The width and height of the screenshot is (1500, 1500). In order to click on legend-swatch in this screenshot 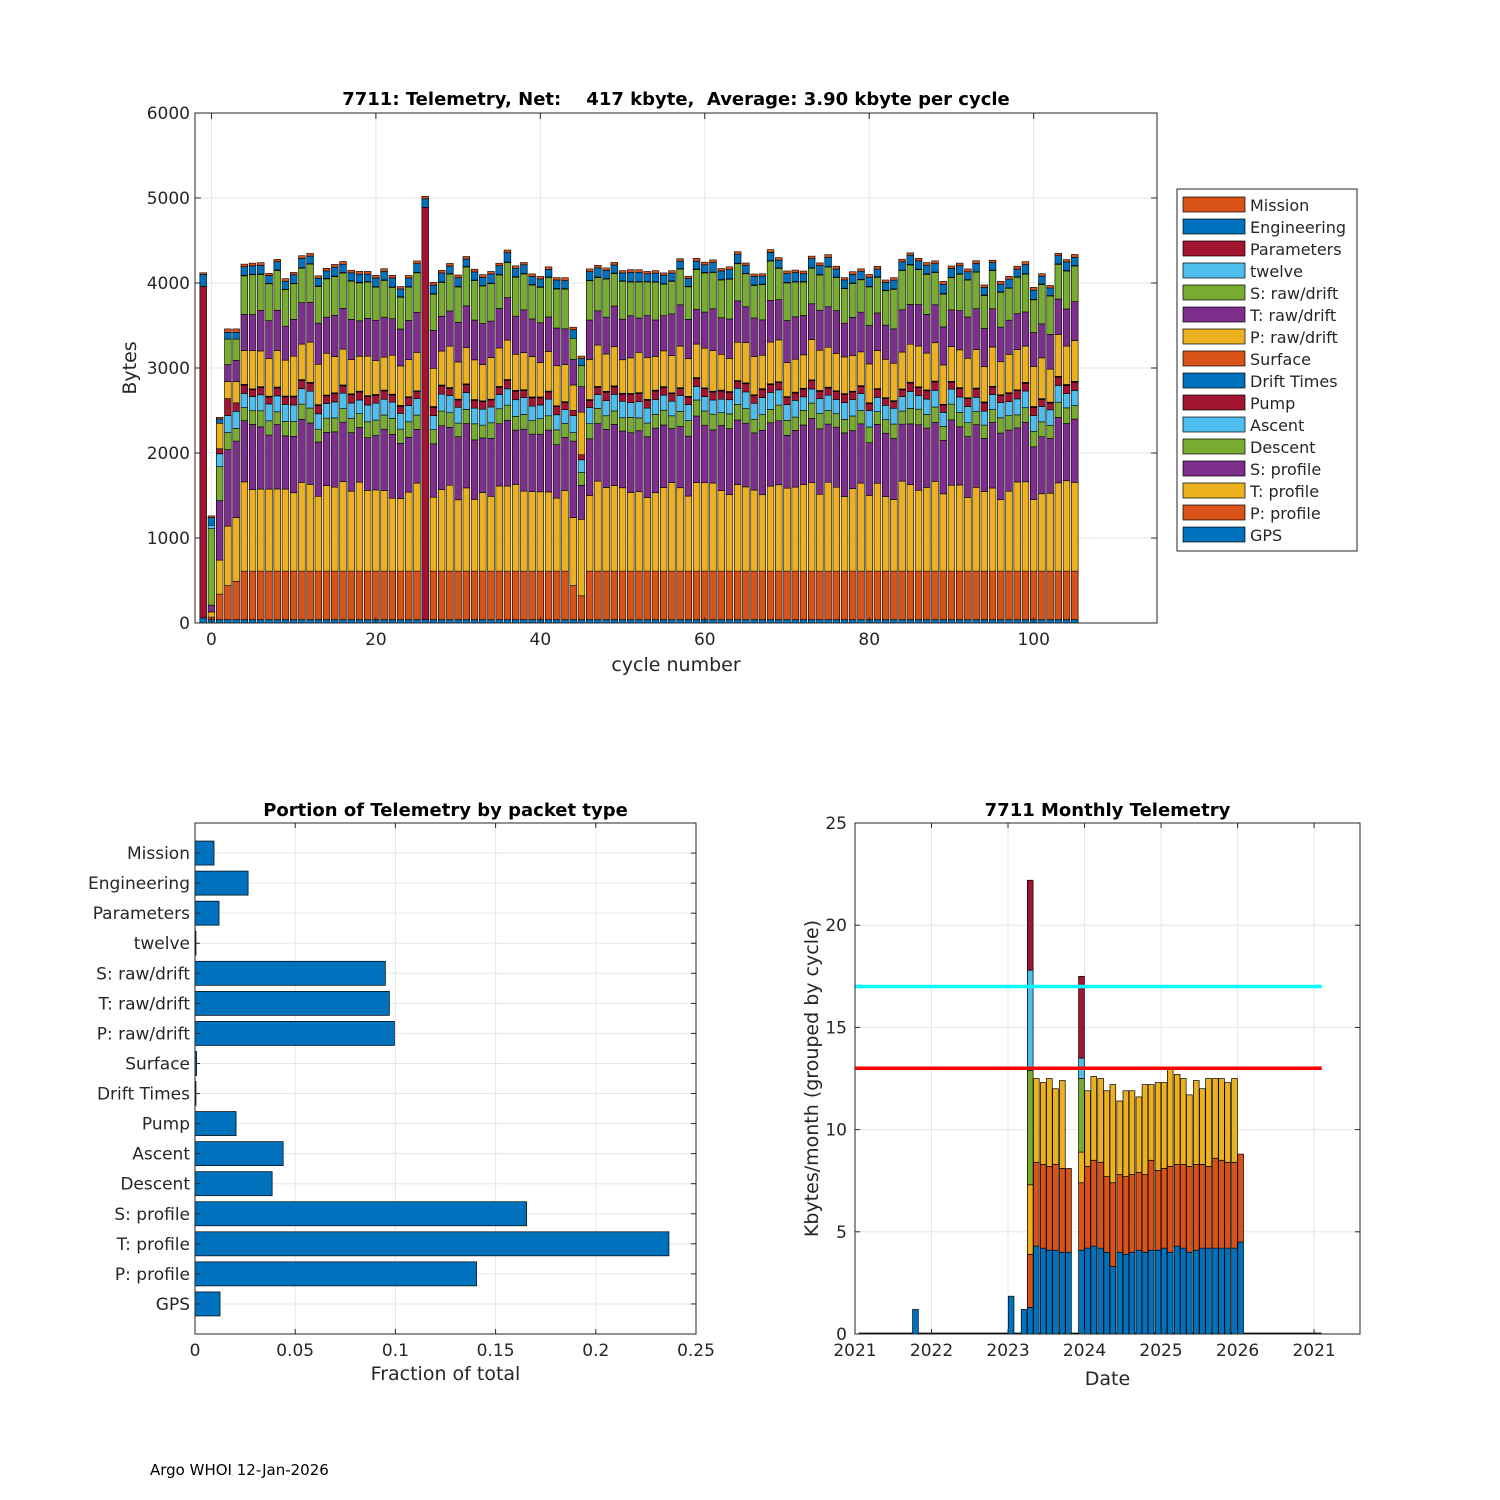, I will do `click(1214, 314)`.